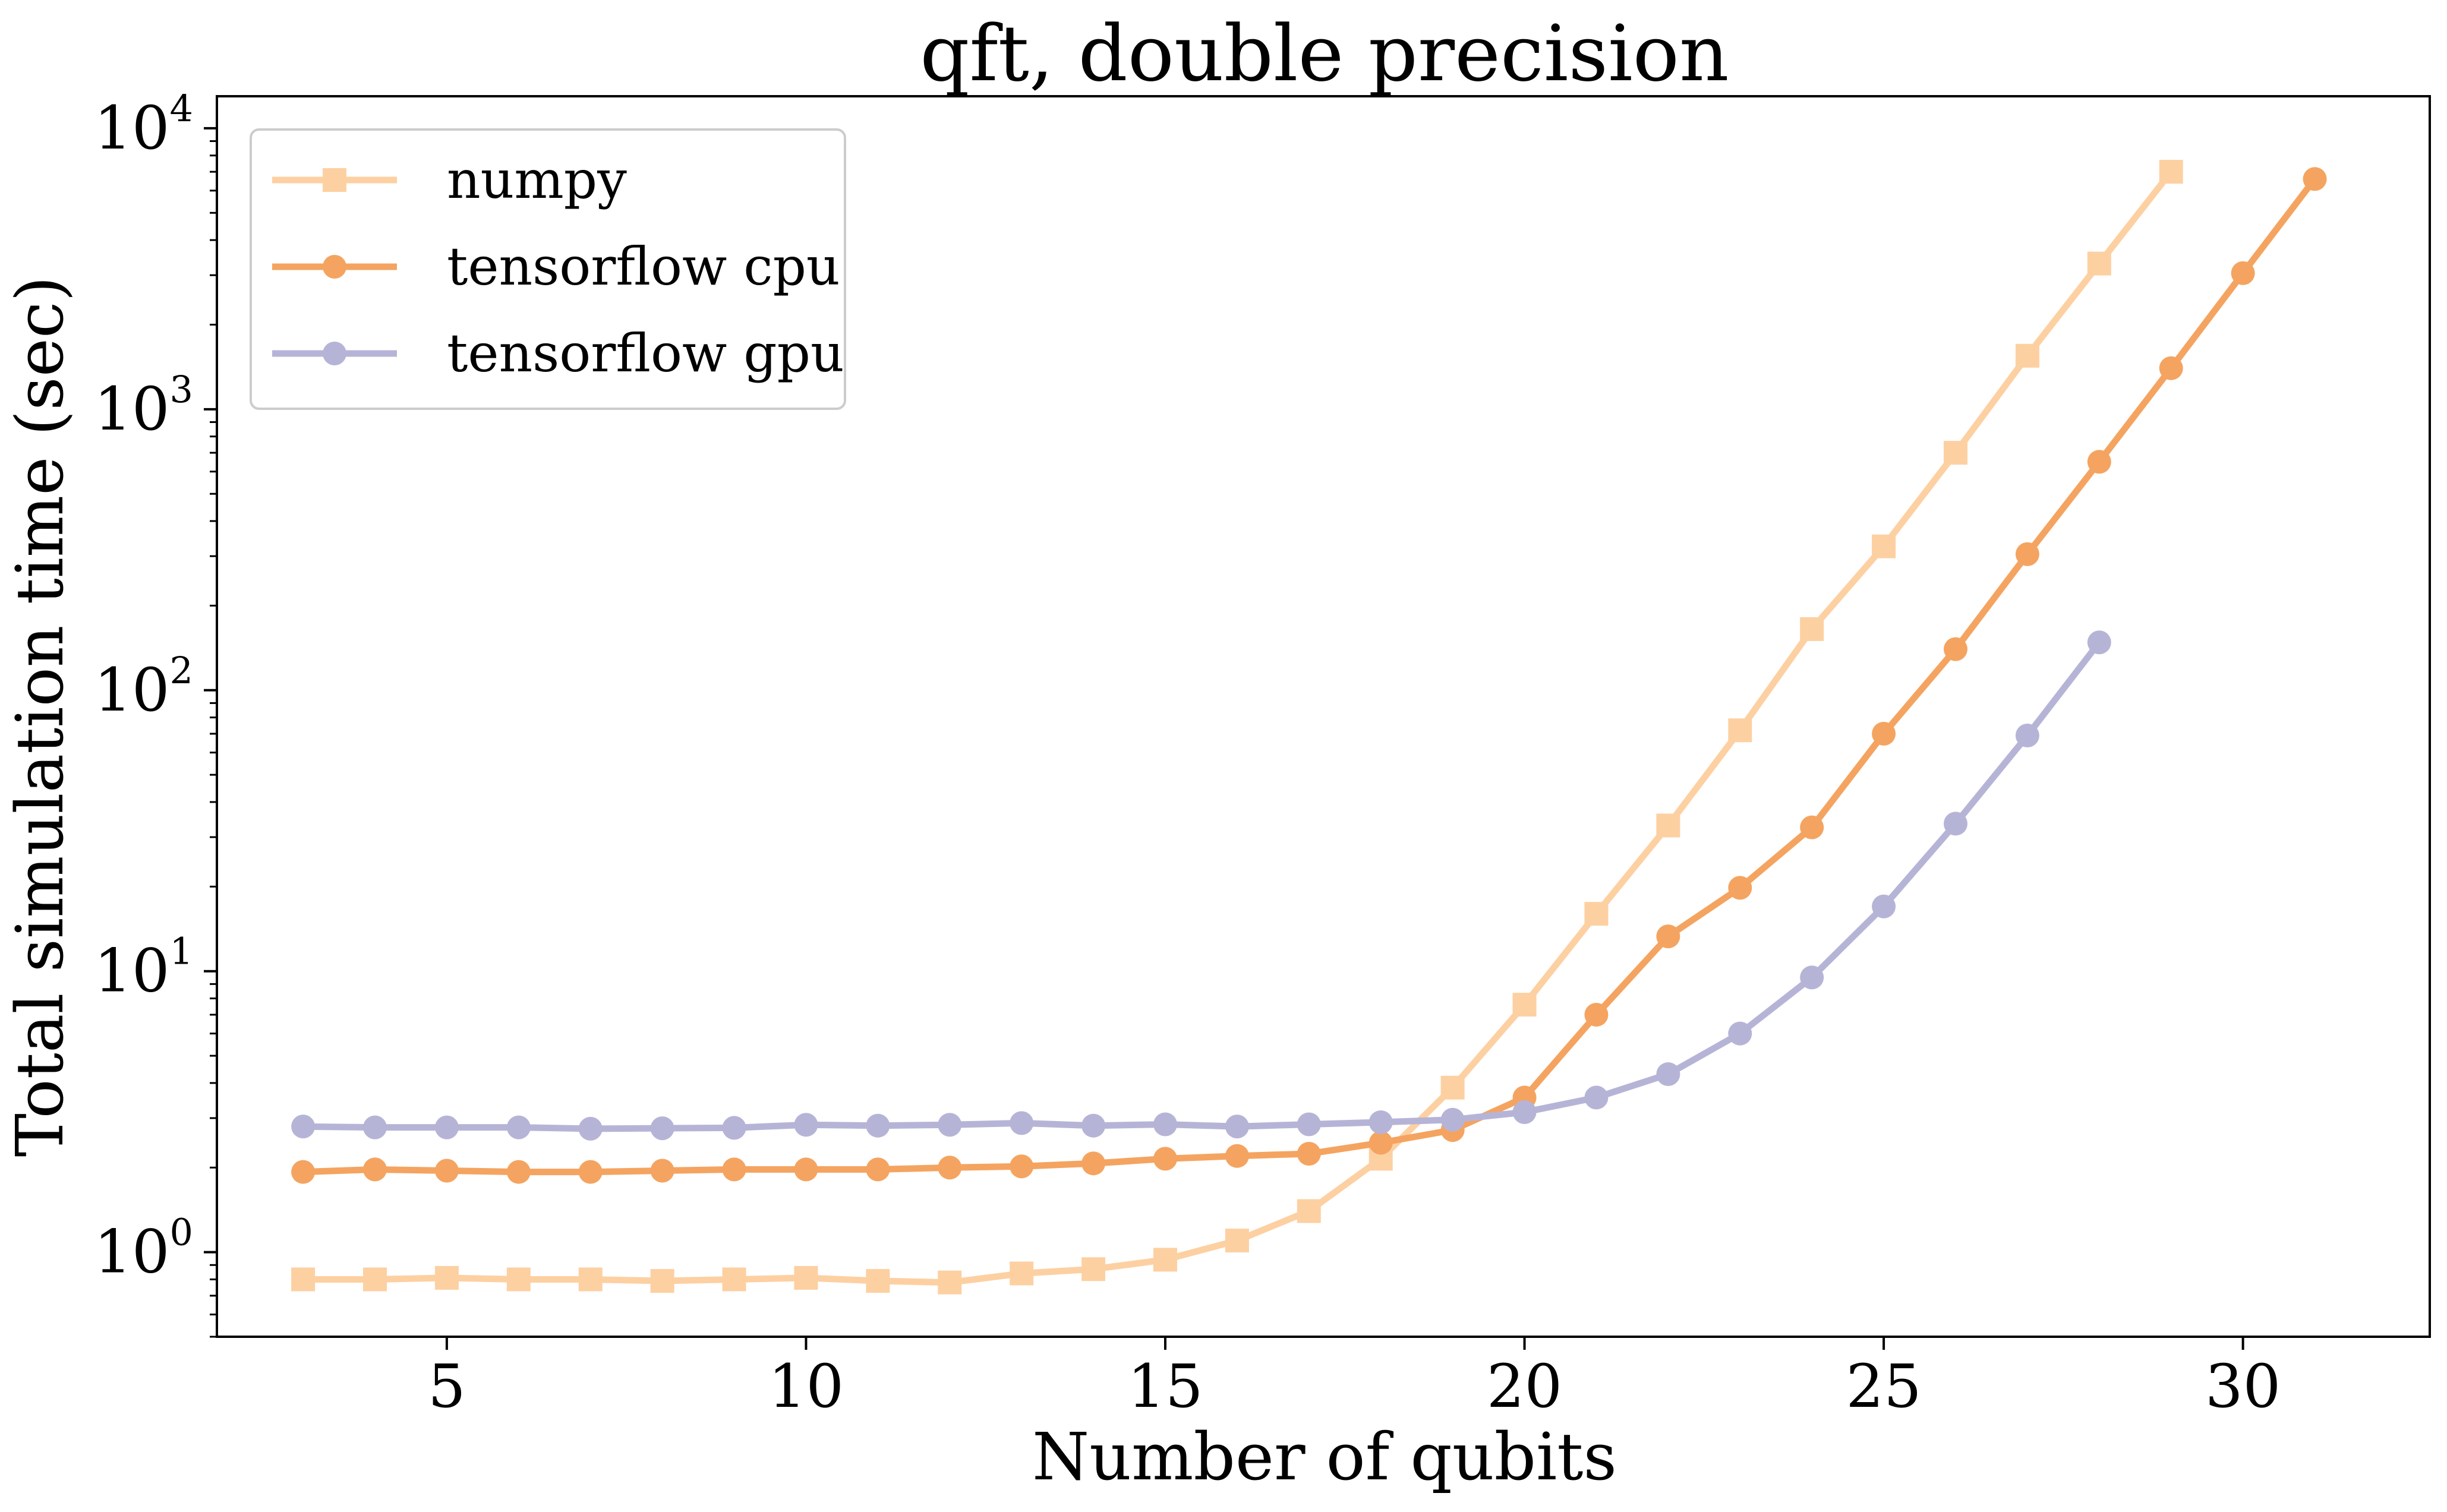  I want to click on x-tick-label-25: 25, so click(1883, 1386).